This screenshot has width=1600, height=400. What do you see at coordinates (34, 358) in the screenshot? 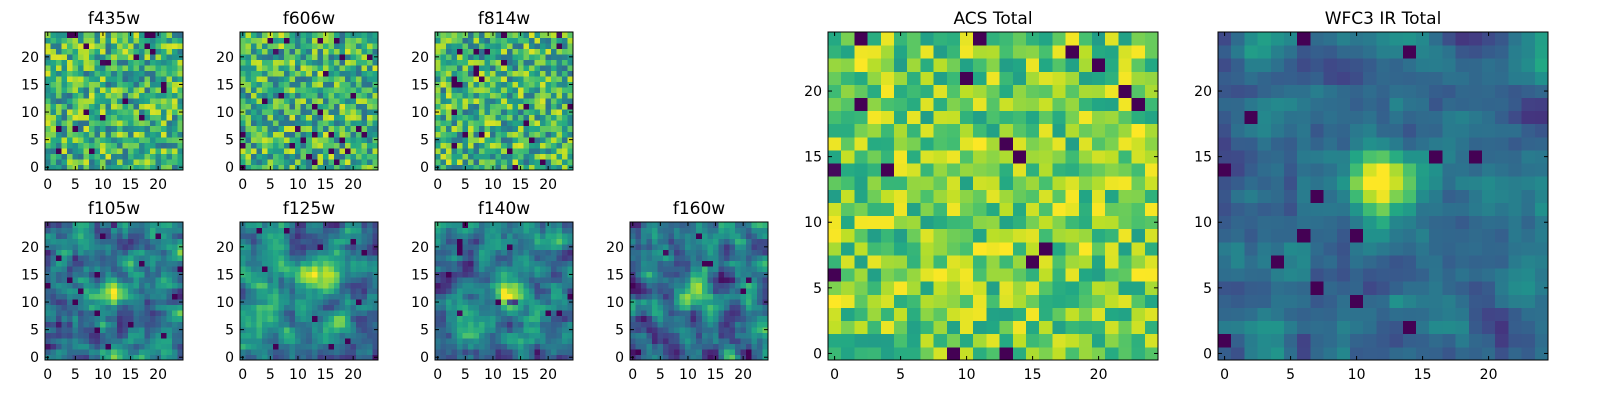
I see `f105w-ytick-label: 0` at bounding box center [34, 358].